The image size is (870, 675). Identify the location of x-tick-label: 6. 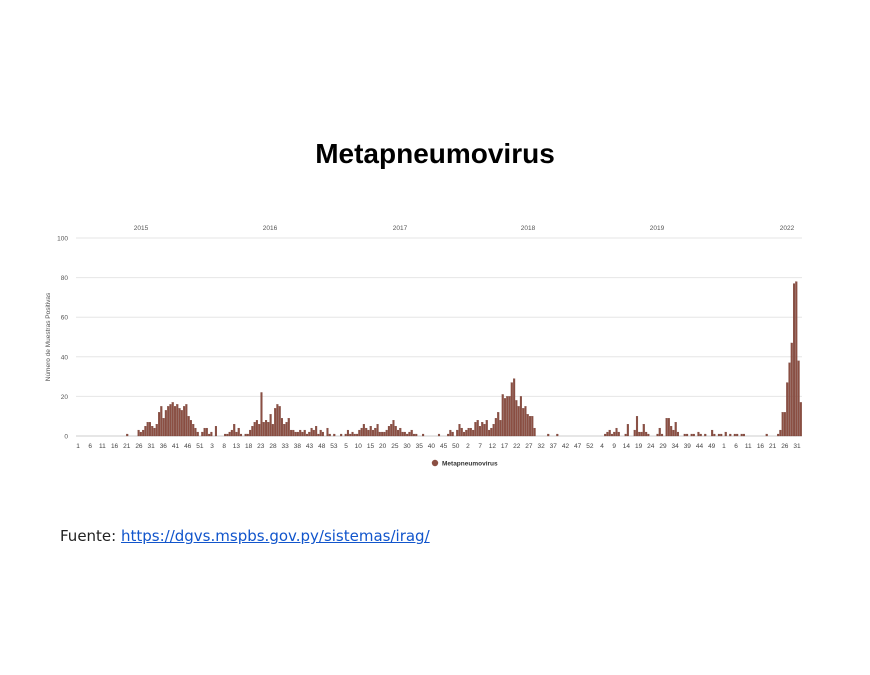
(90, 446).